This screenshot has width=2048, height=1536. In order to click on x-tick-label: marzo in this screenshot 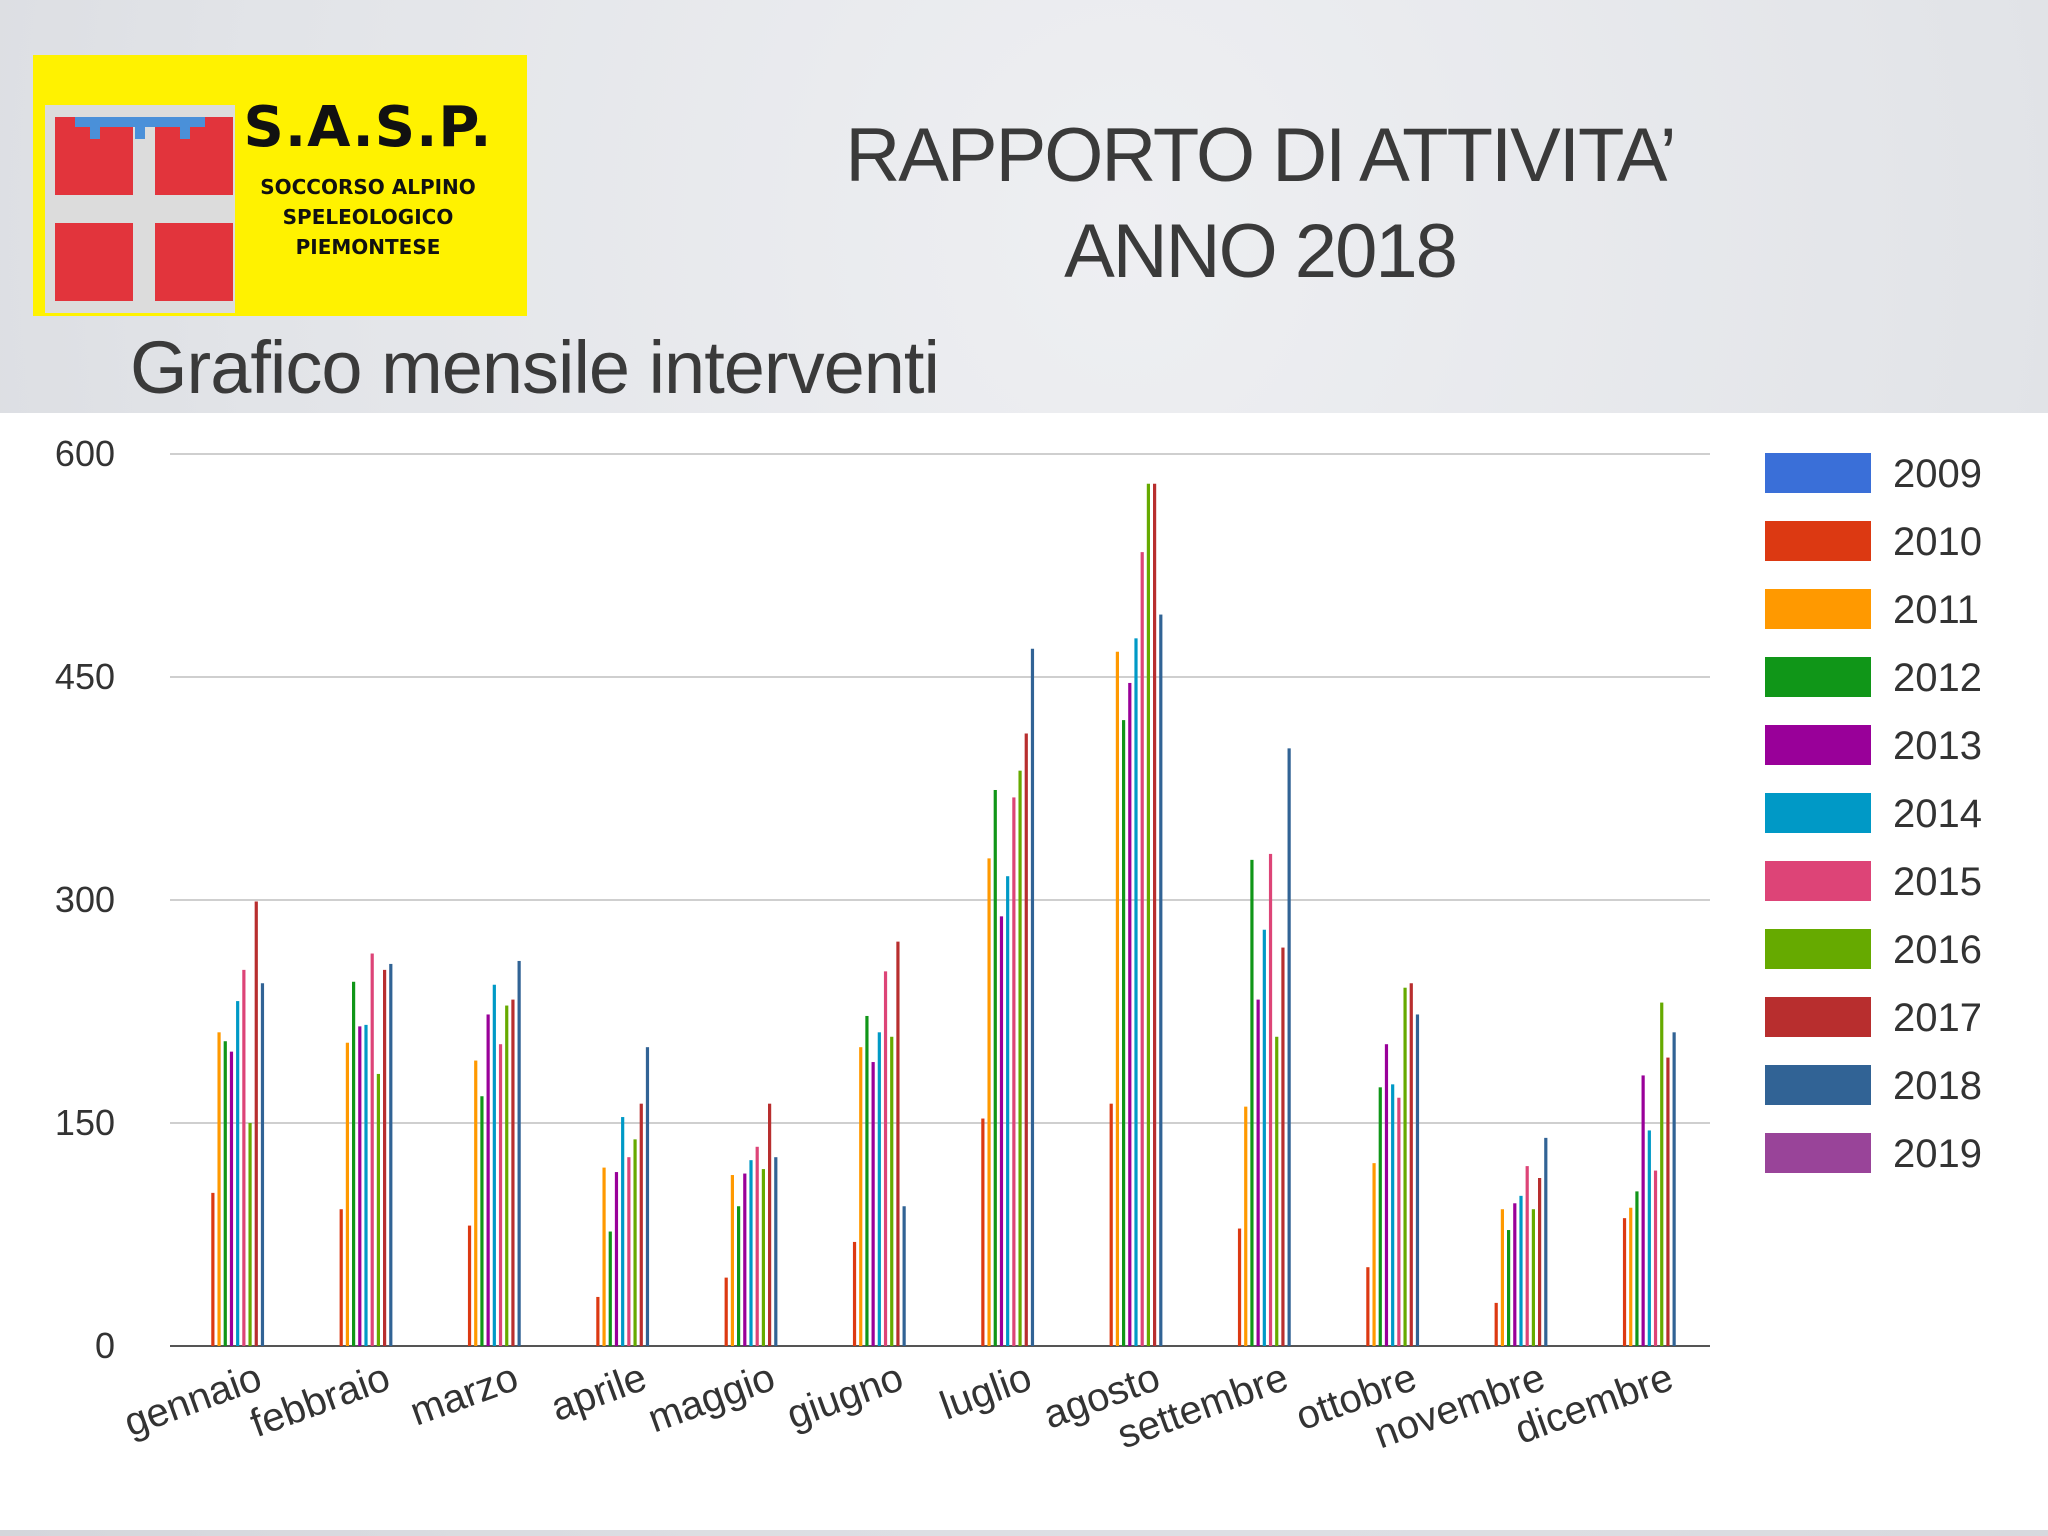, I will do `click(463, 1394)`.